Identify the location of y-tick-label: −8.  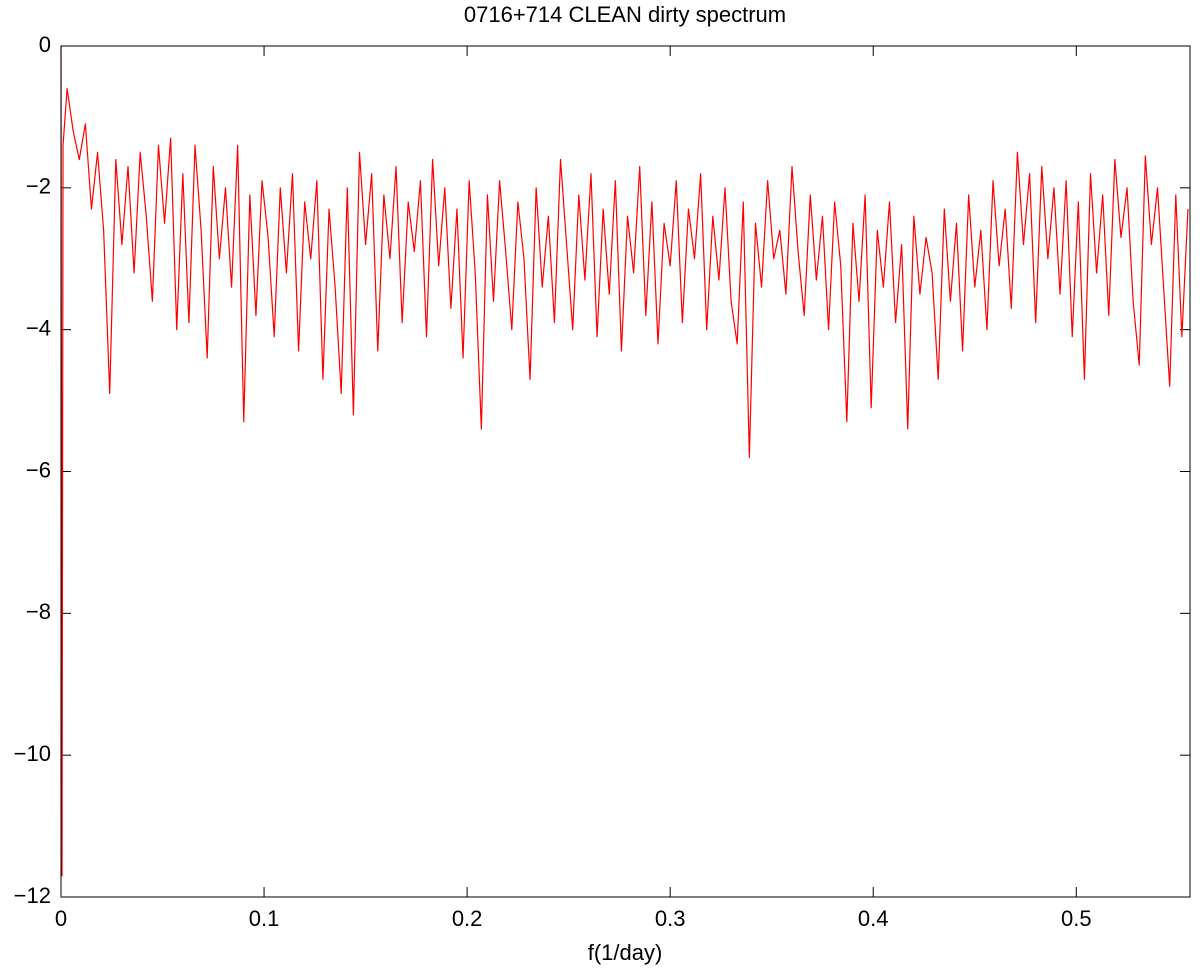
(38, 611).